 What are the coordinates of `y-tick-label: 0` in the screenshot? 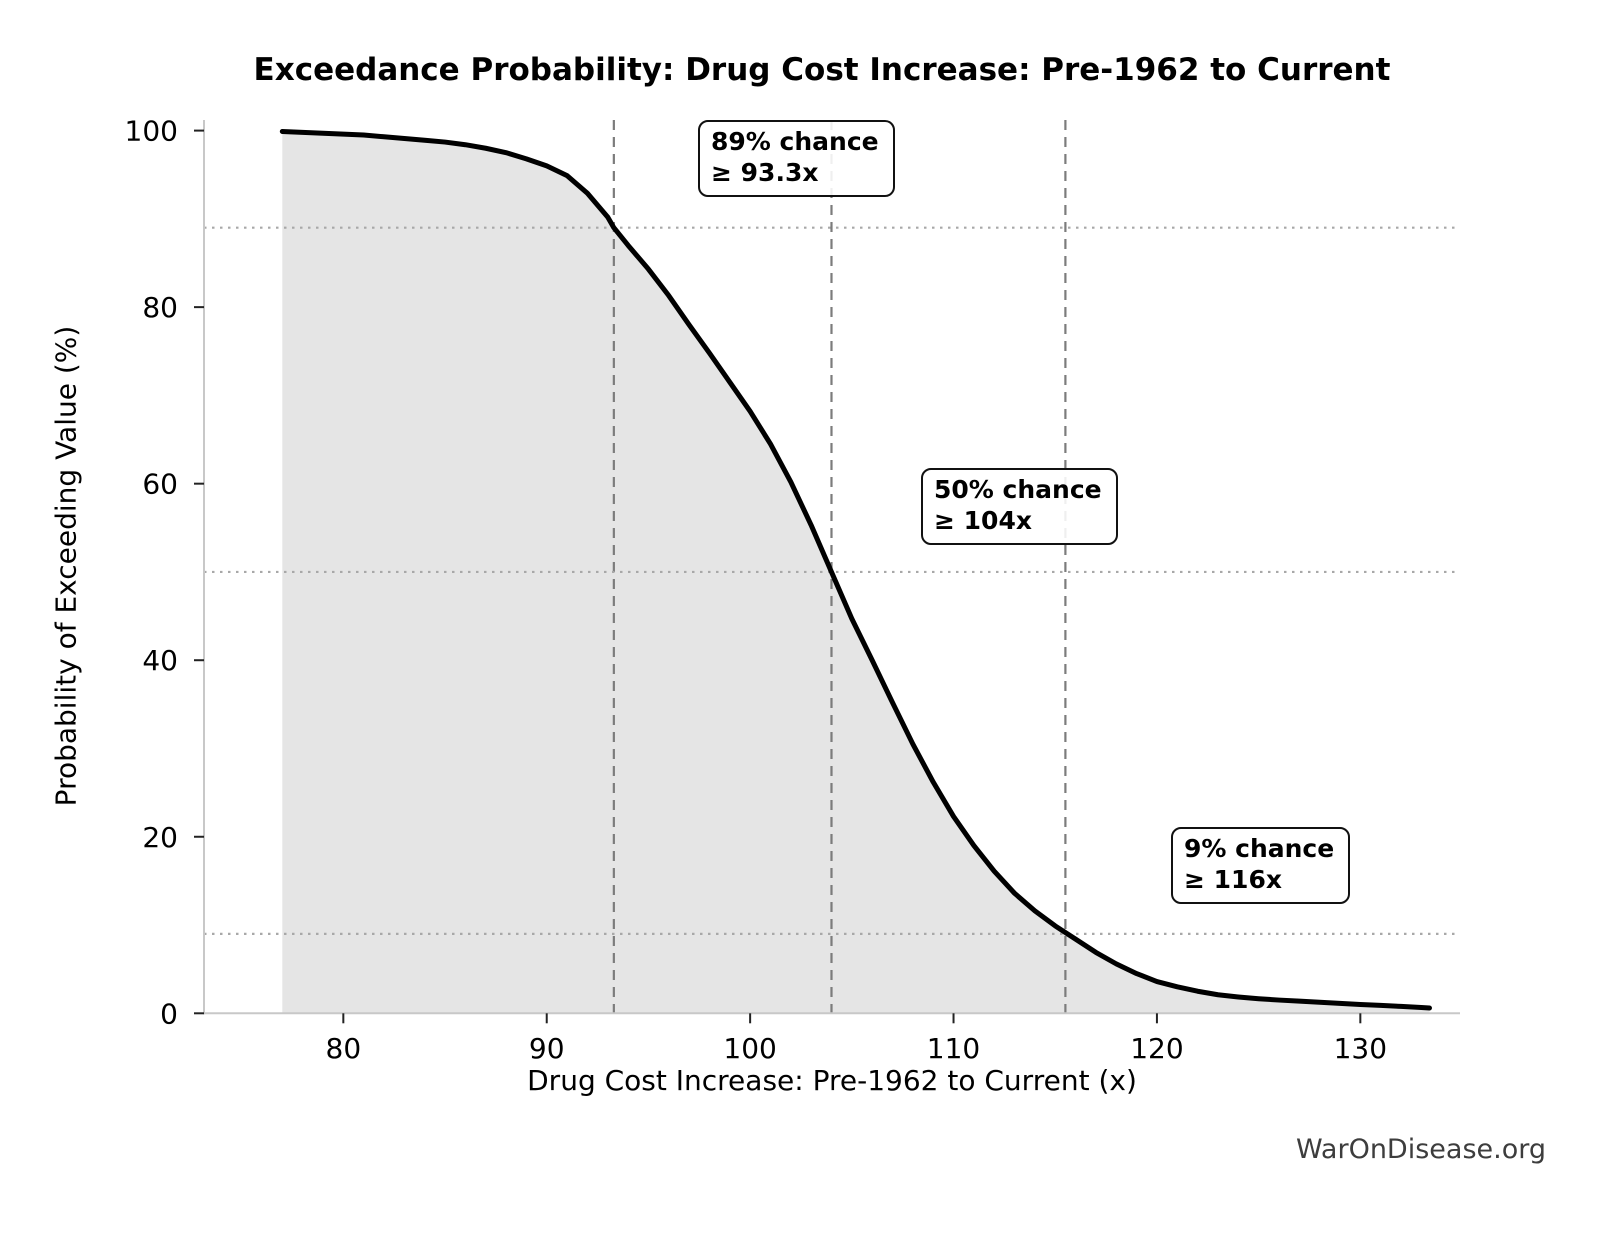 It's located at (169, 1013).